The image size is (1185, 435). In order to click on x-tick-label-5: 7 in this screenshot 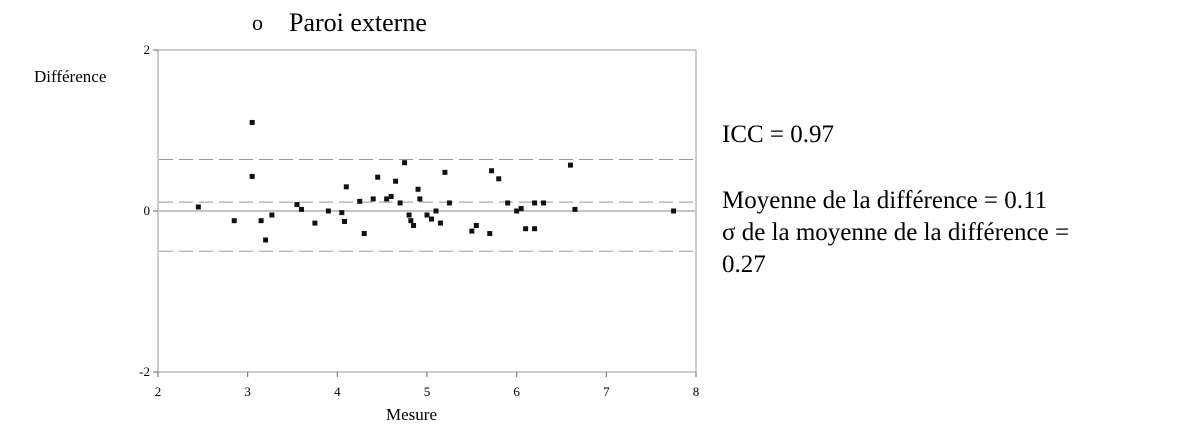, I will do `click(606, 391)`.